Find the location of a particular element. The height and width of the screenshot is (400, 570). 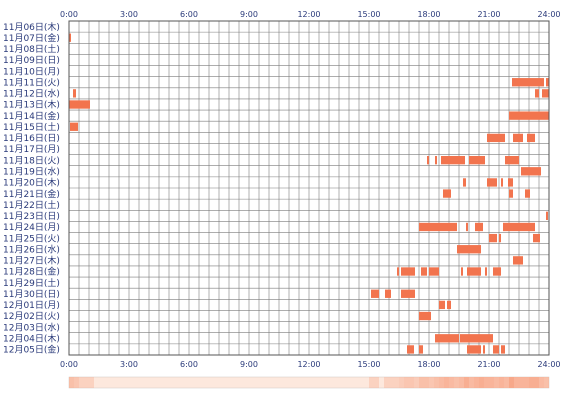

row-date-label: 11月16日(日) is located at coordinates (31, 138).